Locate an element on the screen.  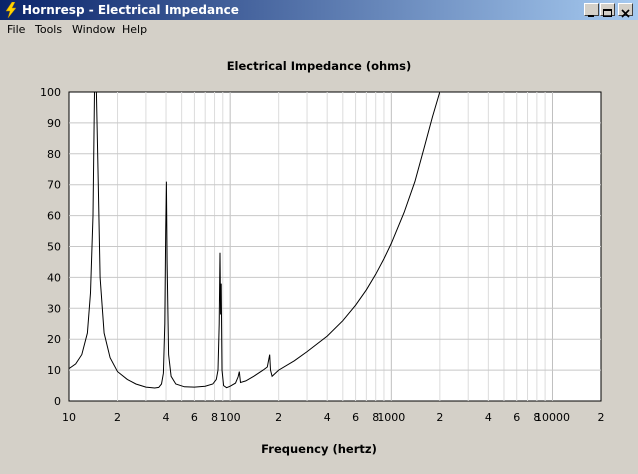
maximize-button is located at coordinates (607, 10).